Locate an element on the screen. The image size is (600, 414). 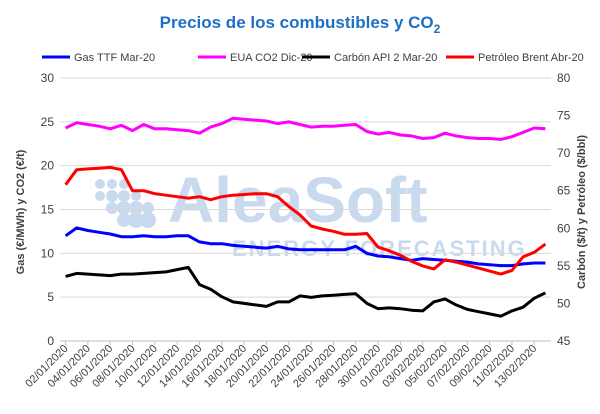
y-right-tick-label: 70 is located at coordinates (564, 153).